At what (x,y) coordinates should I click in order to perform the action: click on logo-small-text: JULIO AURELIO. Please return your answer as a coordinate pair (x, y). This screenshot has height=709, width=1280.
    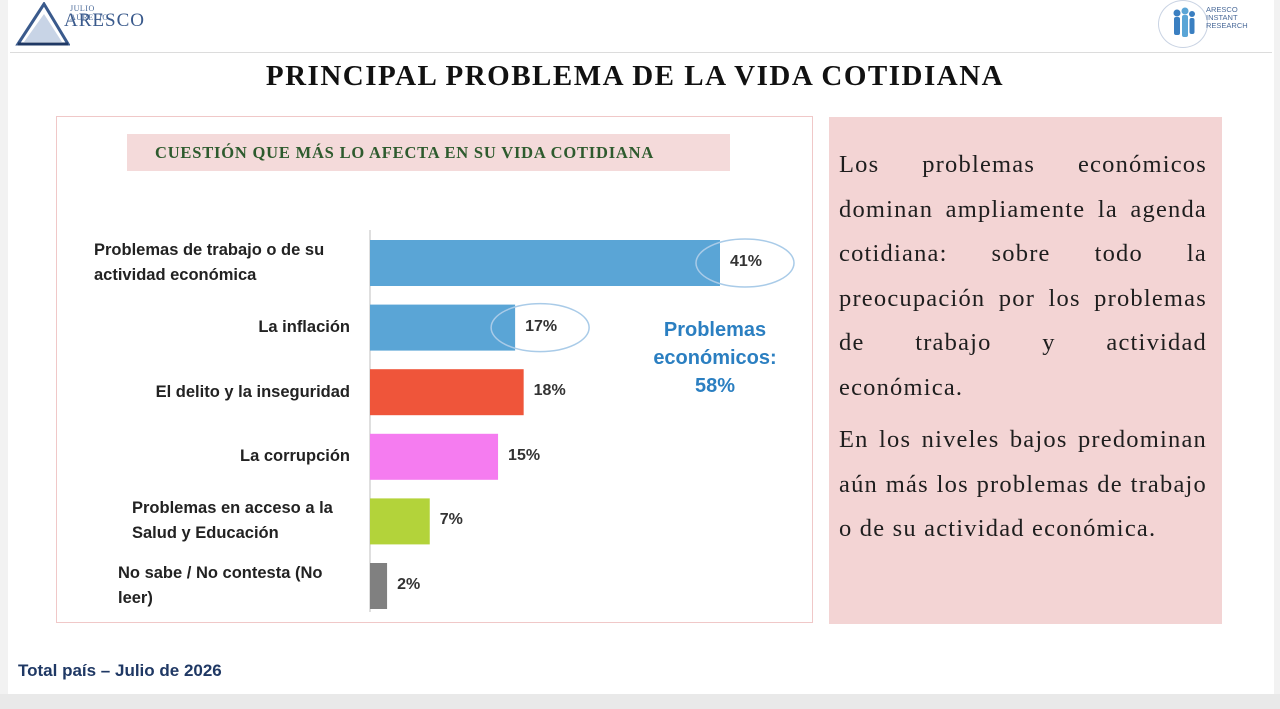
    Looking at the image, I should click on (89, 13).